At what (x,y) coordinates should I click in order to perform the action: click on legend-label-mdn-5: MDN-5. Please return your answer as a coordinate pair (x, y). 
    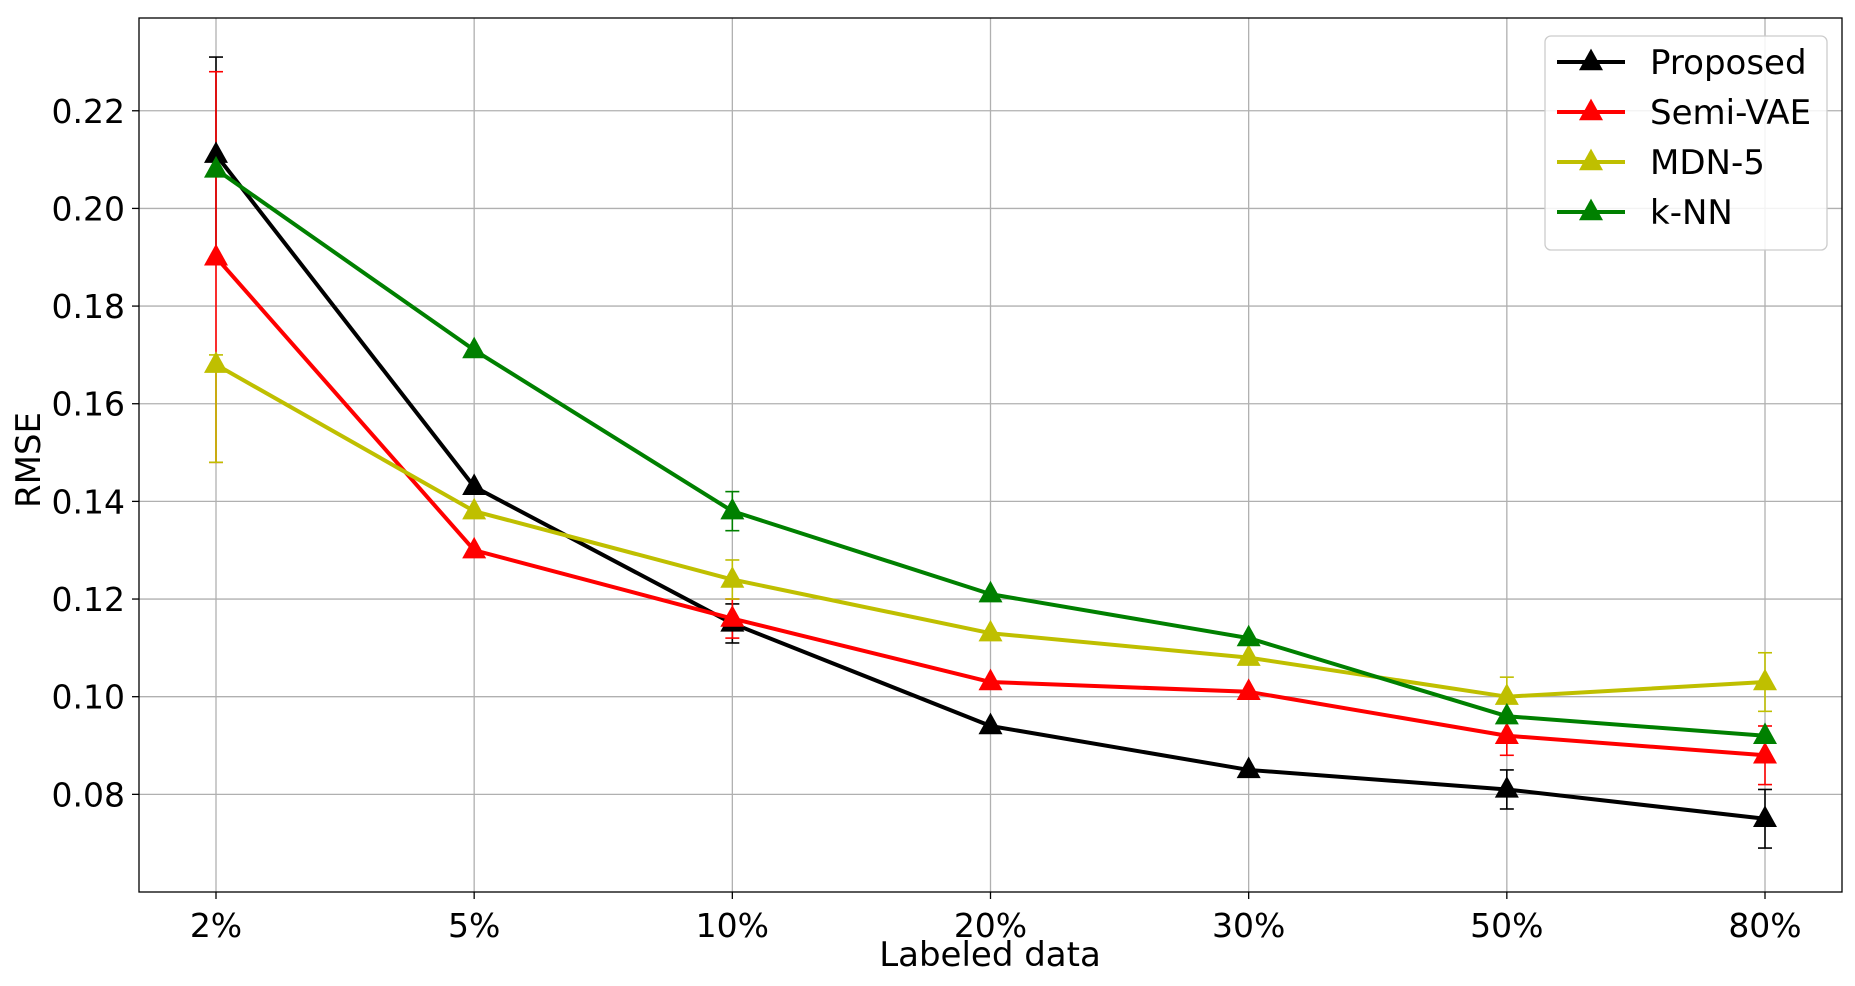
    Looking at the image, I should click on (1707, 163).